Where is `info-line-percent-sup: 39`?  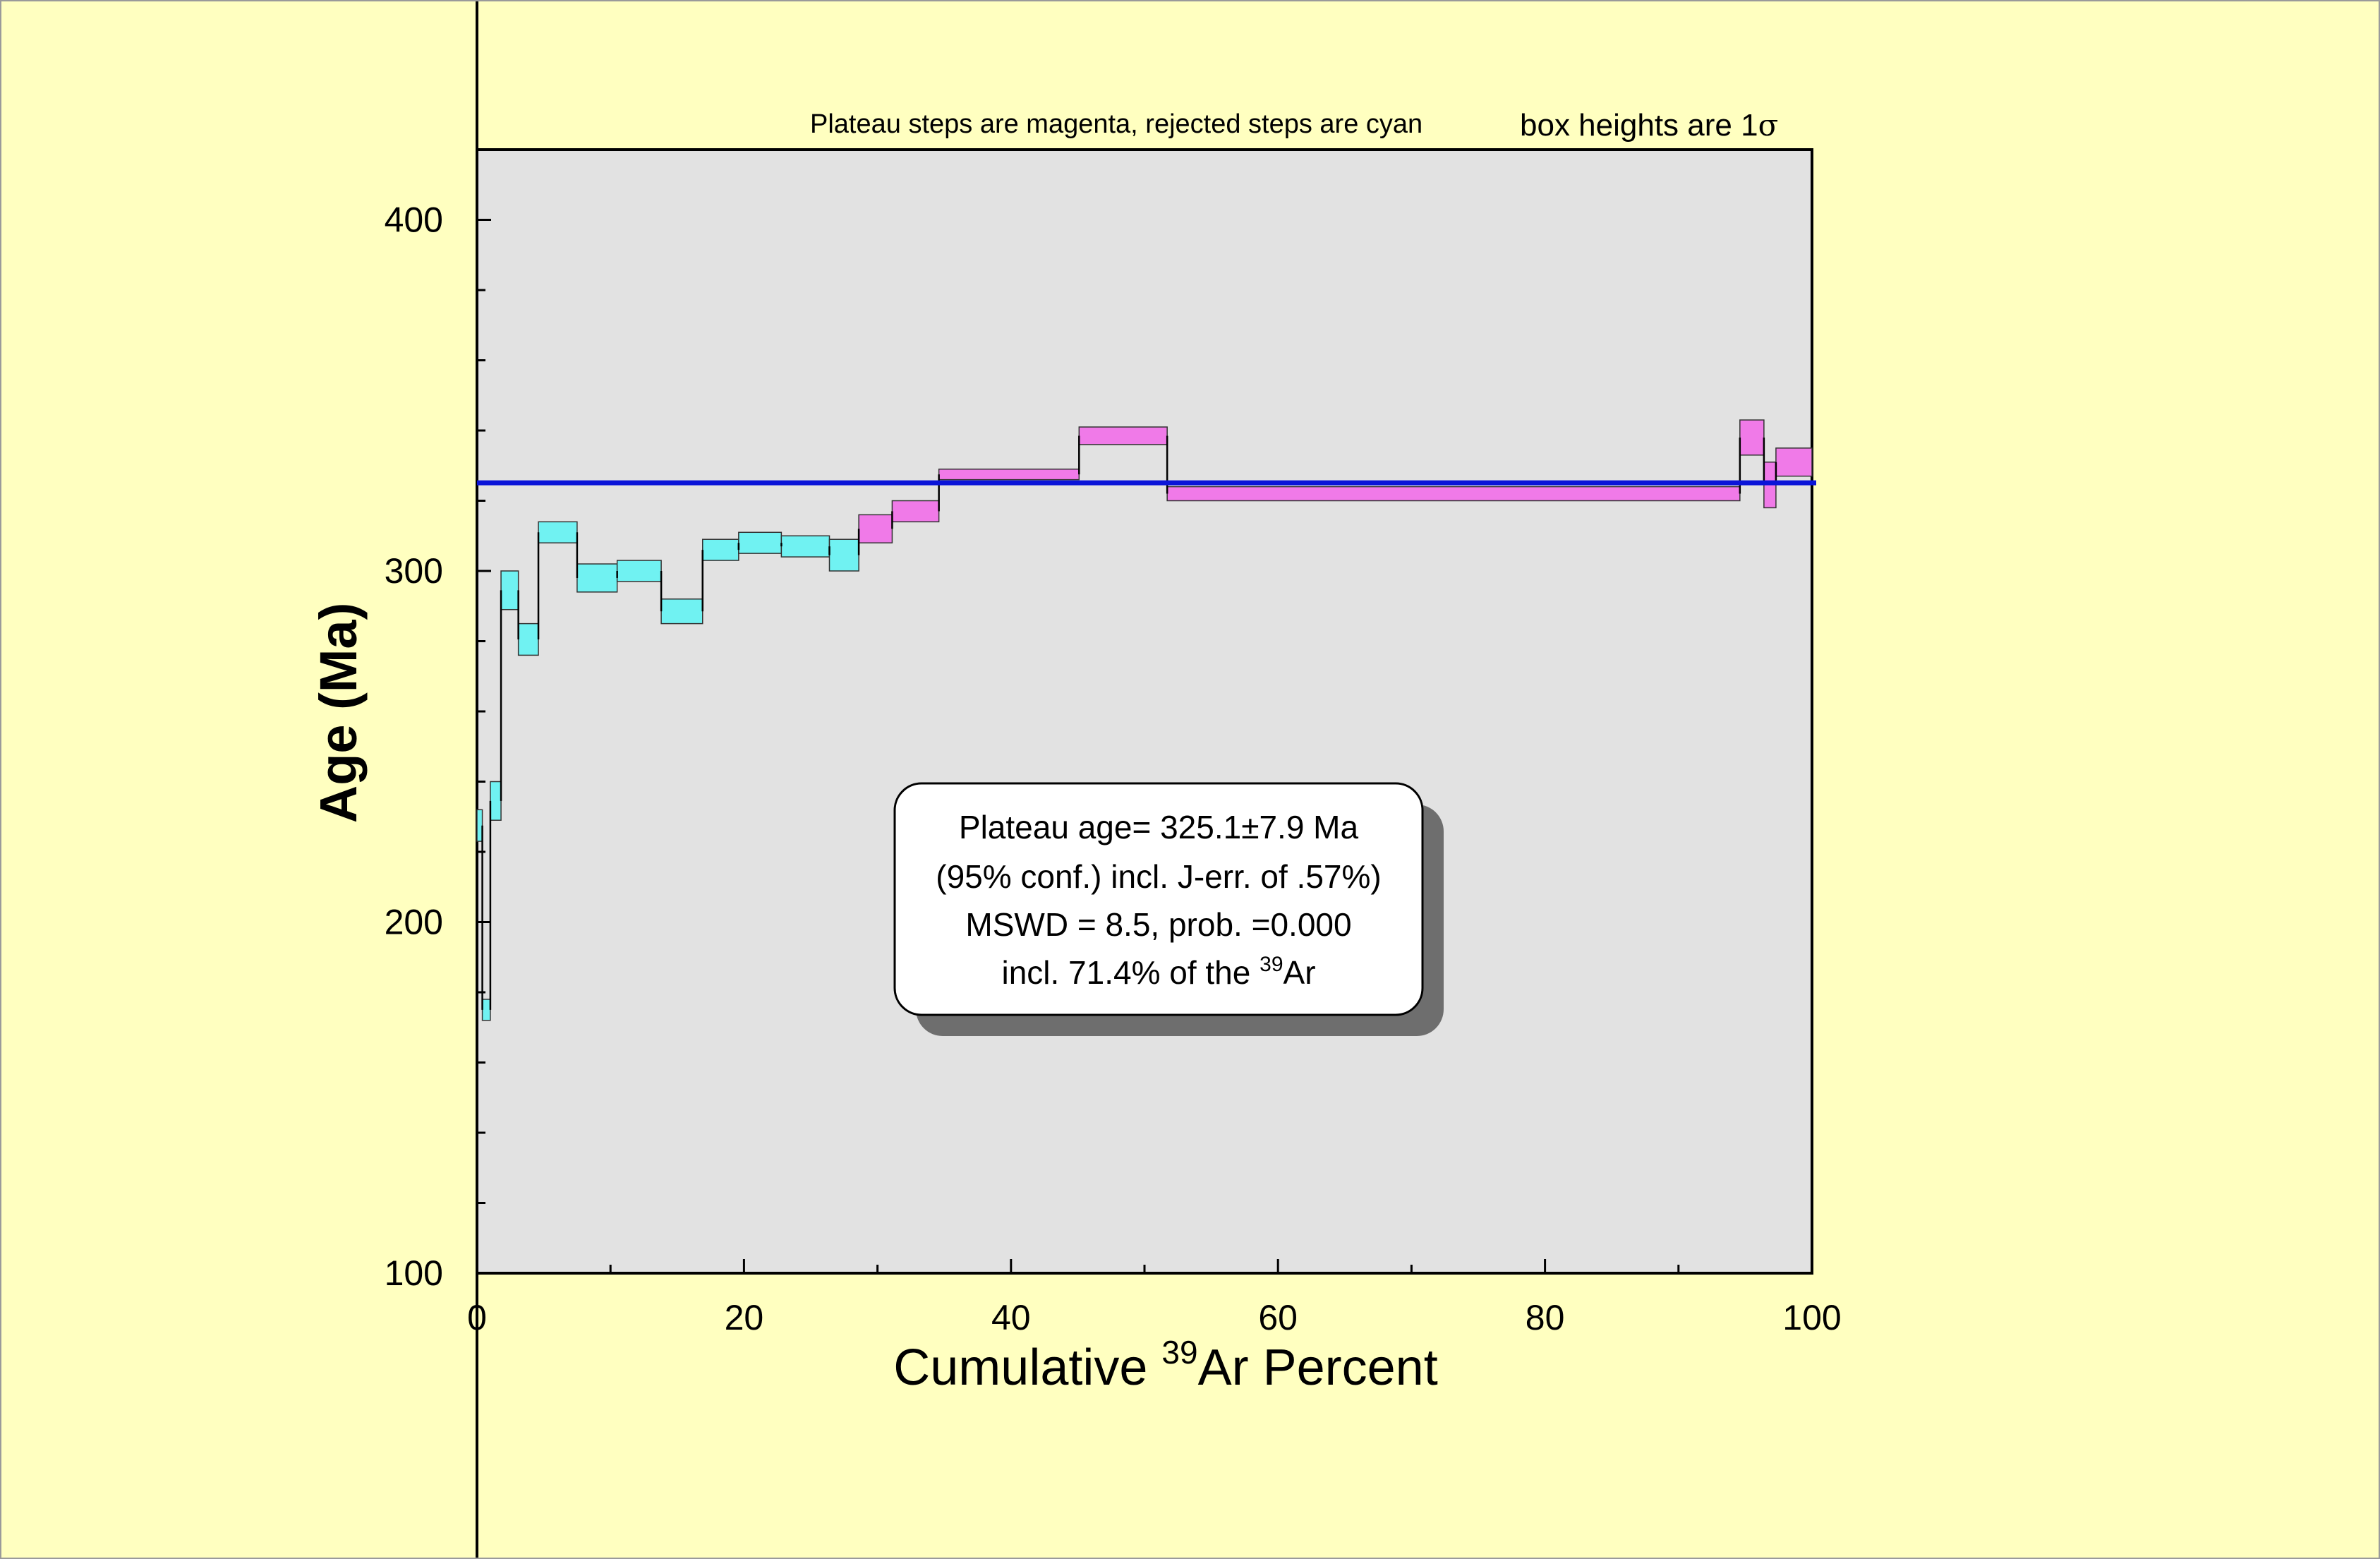
info-line-percent-sup: 39 is located at coordinates (1272, 964).